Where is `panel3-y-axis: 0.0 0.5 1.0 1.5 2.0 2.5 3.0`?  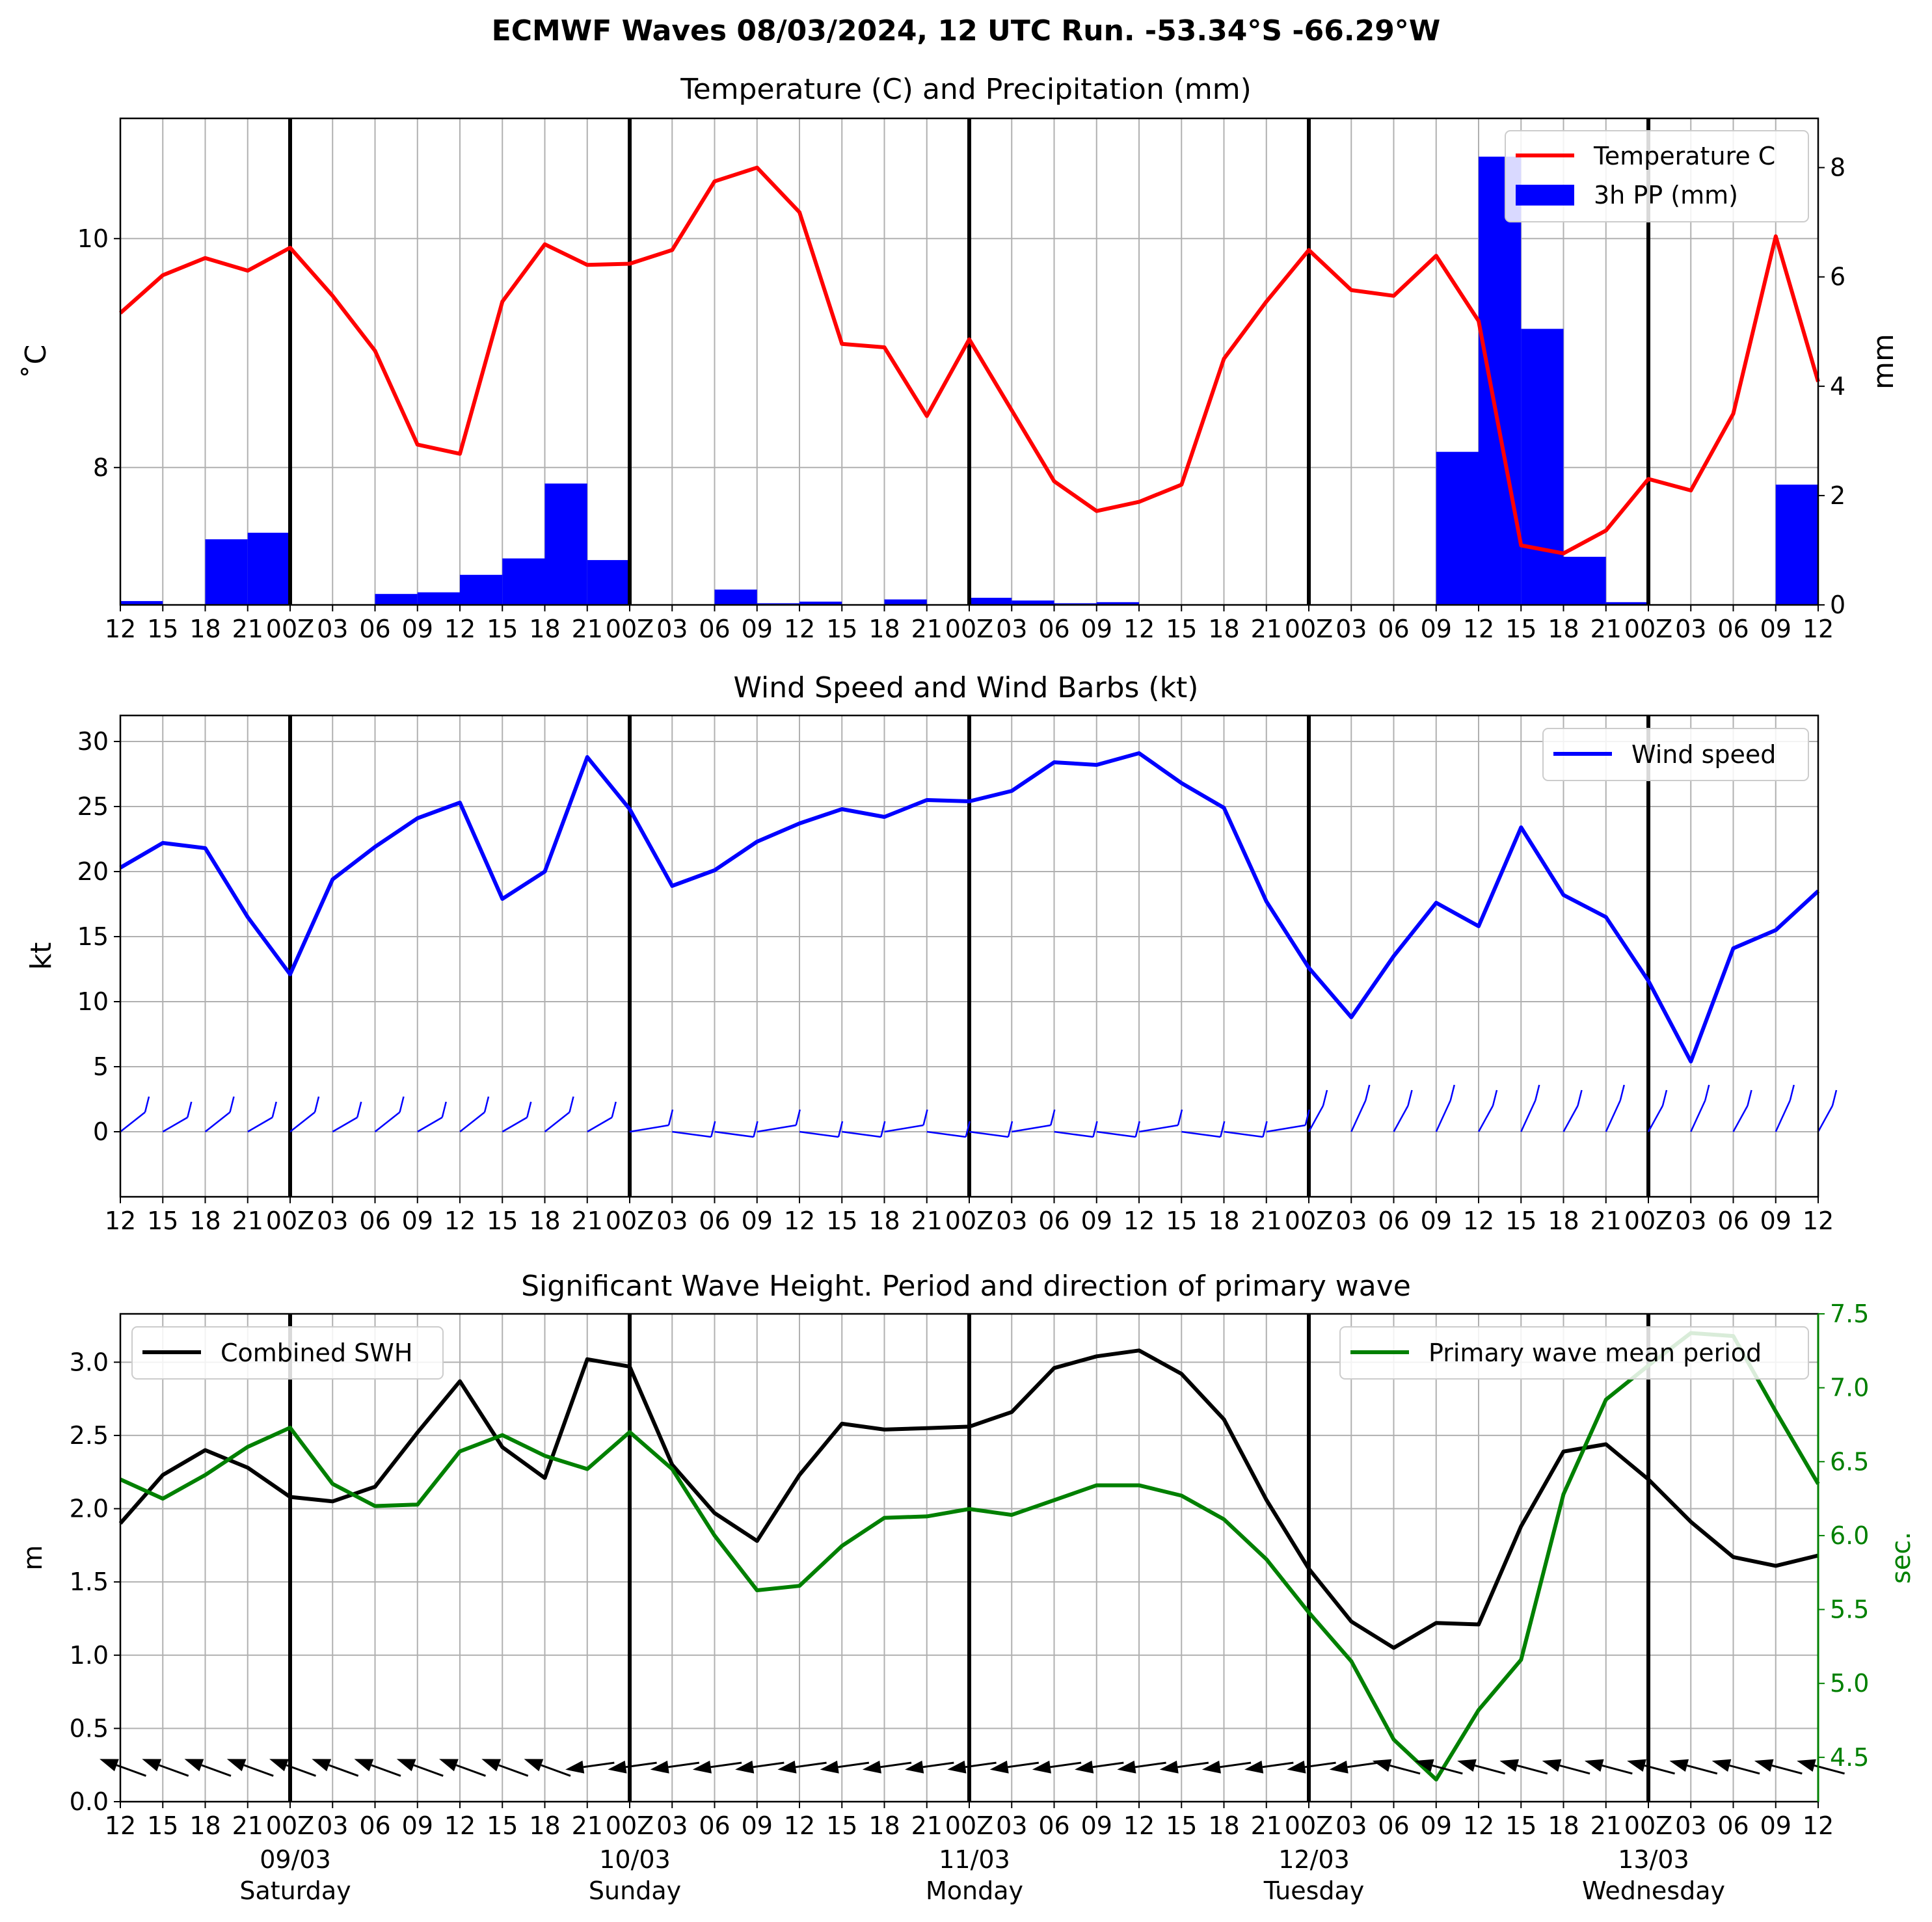 panel3-y-axis: 0.0 0.5 1.0 1.5 2.0 2.5 3.0 is located at coordinates (95, 1582).